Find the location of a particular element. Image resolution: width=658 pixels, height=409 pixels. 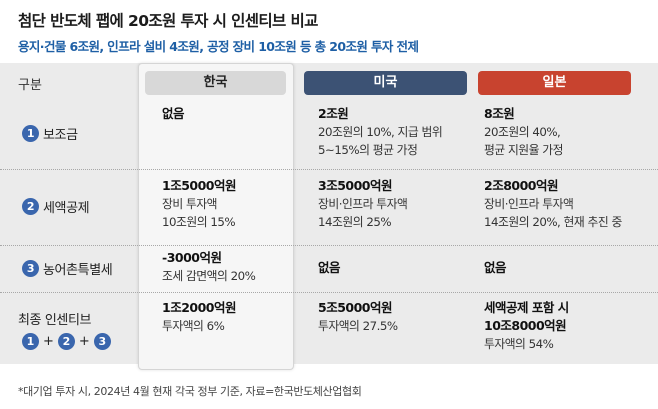

korea-subsidy-value: 없음 is located at coordinates (173, 113).